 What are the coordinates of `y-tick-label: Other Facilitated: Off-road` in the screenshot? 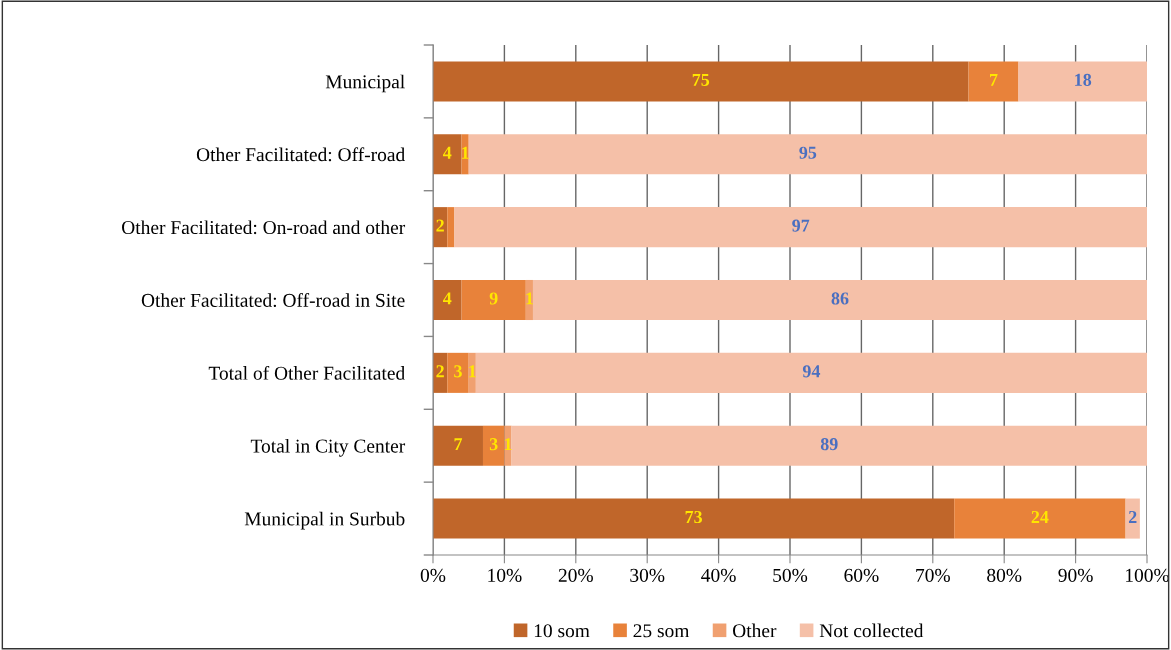 It's located at (300, 154).